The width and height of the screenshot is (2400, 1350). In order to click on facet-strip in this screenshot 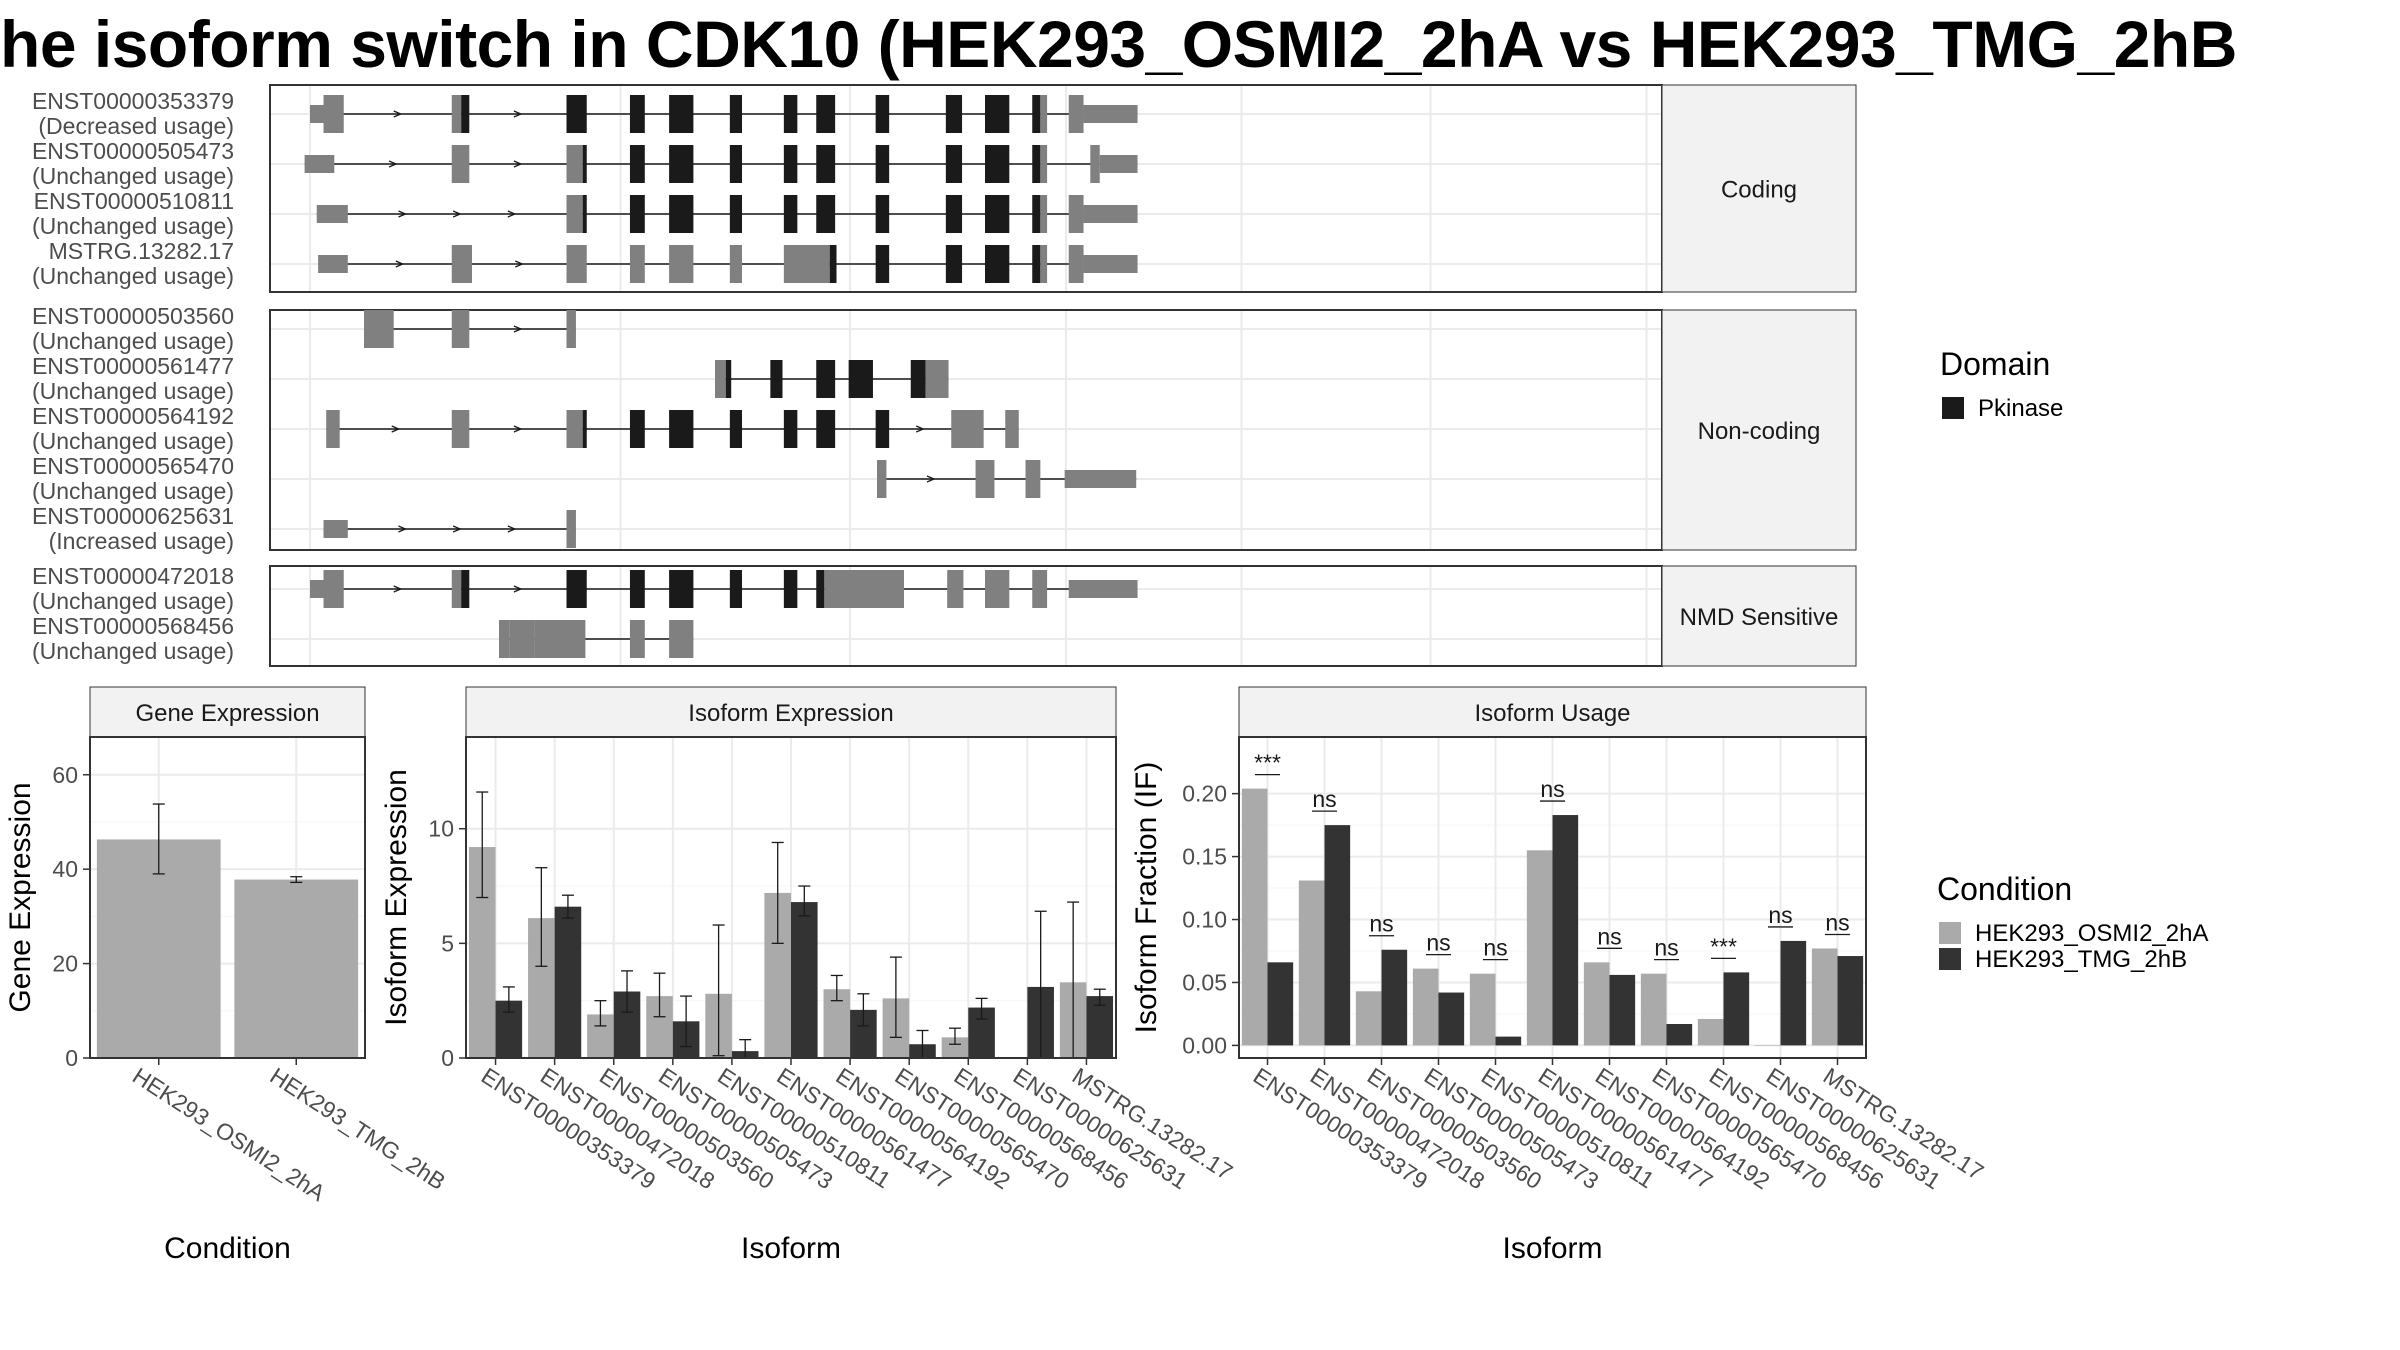, I will do `click(1552, 712)`.